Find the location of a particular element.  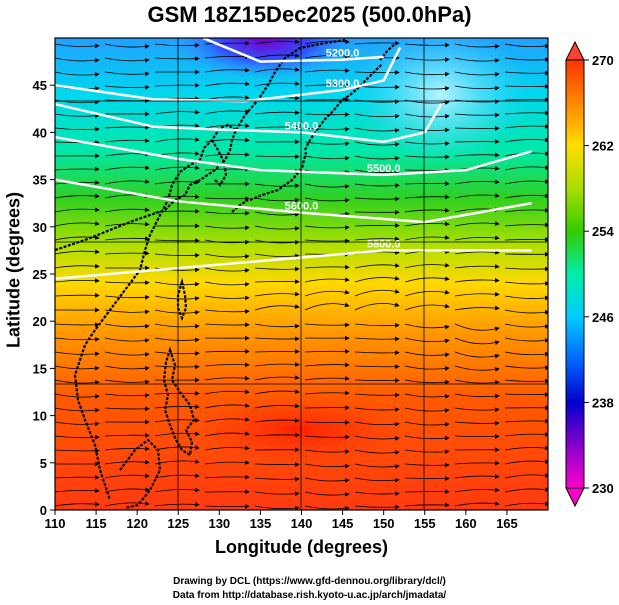

y-tick-label: 5 is located at coordinates (43, 463).